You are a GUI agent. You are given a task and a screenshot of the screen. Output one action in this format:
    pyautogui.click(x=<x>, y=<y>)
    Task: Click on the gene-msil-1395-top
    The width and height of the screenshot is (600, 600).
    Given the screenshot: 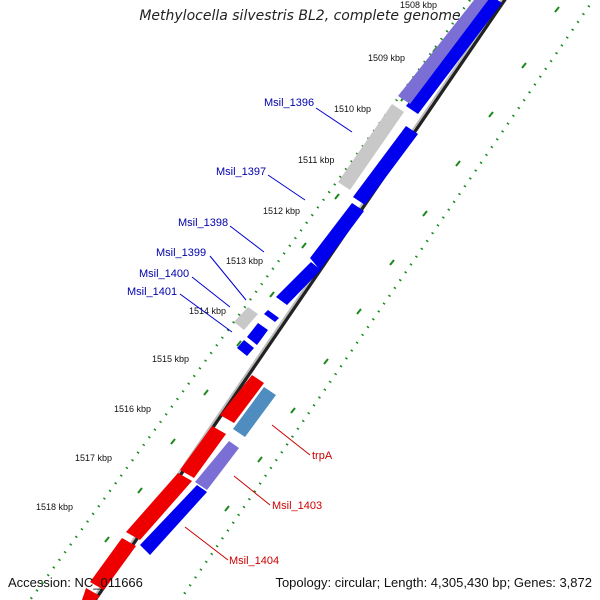 What is the action you would take?
    pyautogui.click(x=454, y=57)
    